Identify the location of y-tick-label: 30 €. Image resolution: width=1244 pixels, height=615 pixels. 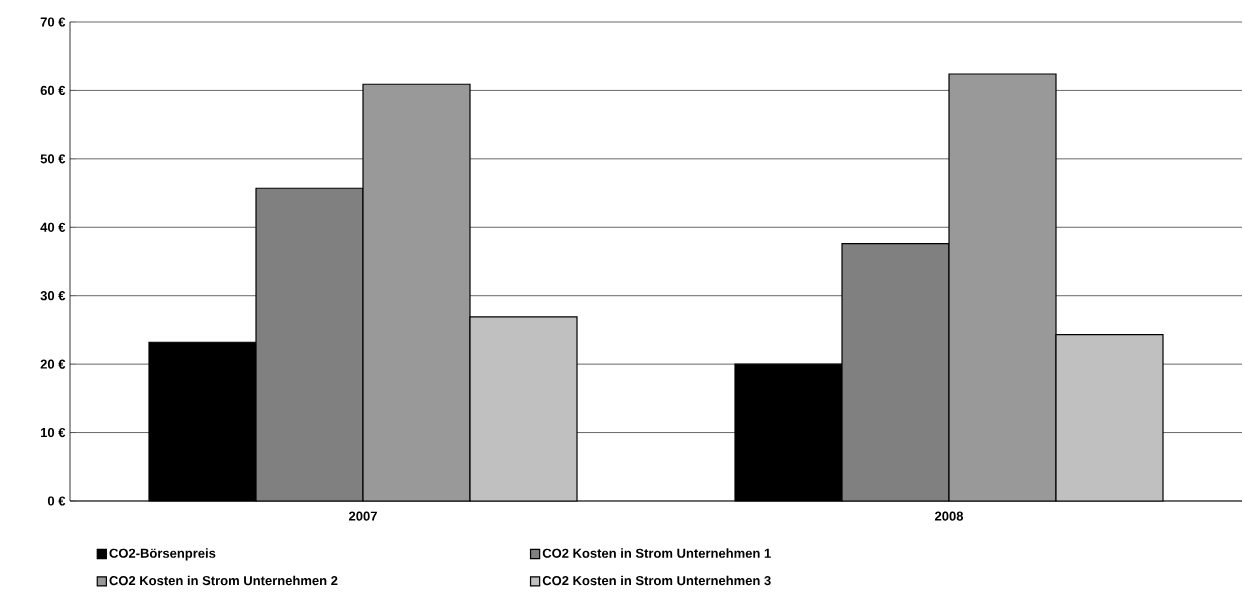
(53, 296).